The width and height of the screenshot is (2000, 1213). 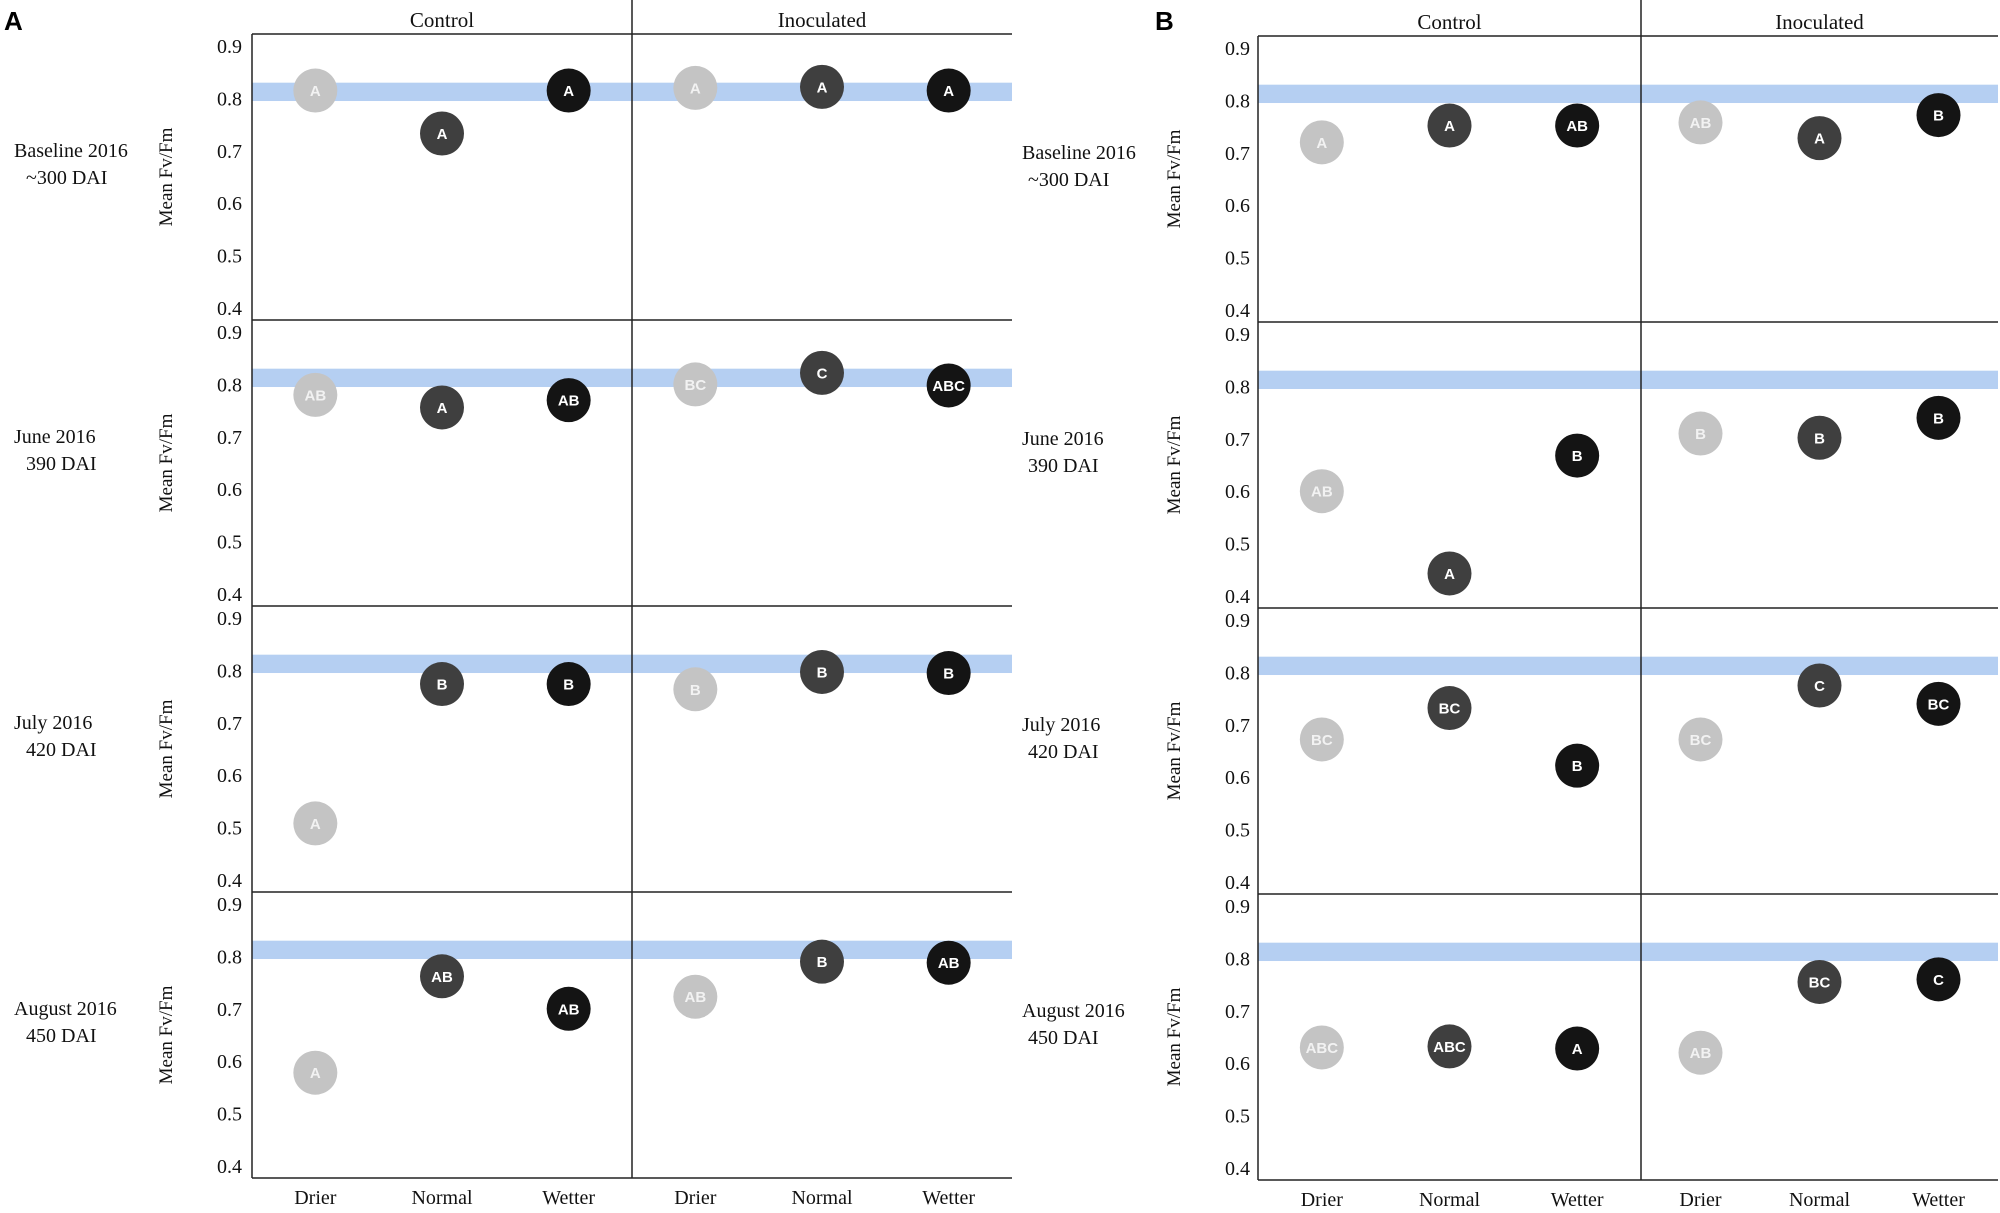 I want to click on row-subtitle: ~300 DAI, so click(x=1068, y=180).